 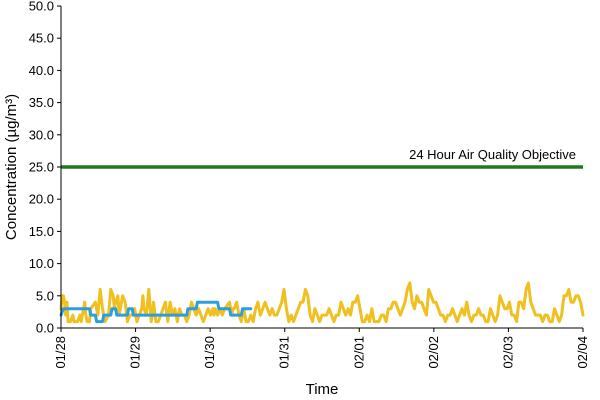 I want to click on y-tick-label: 10.0, so click(x=41, y=263).